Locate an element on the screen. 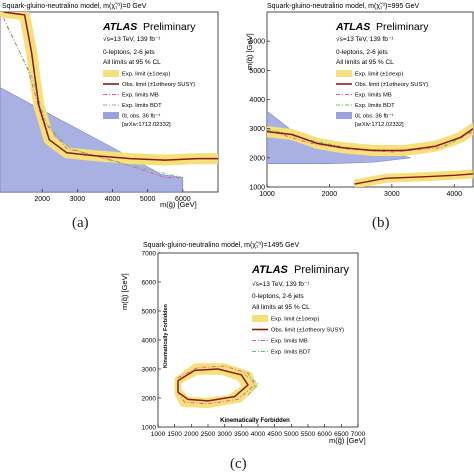  chart-b-caption: (b) is located at coordinates (381, 223).